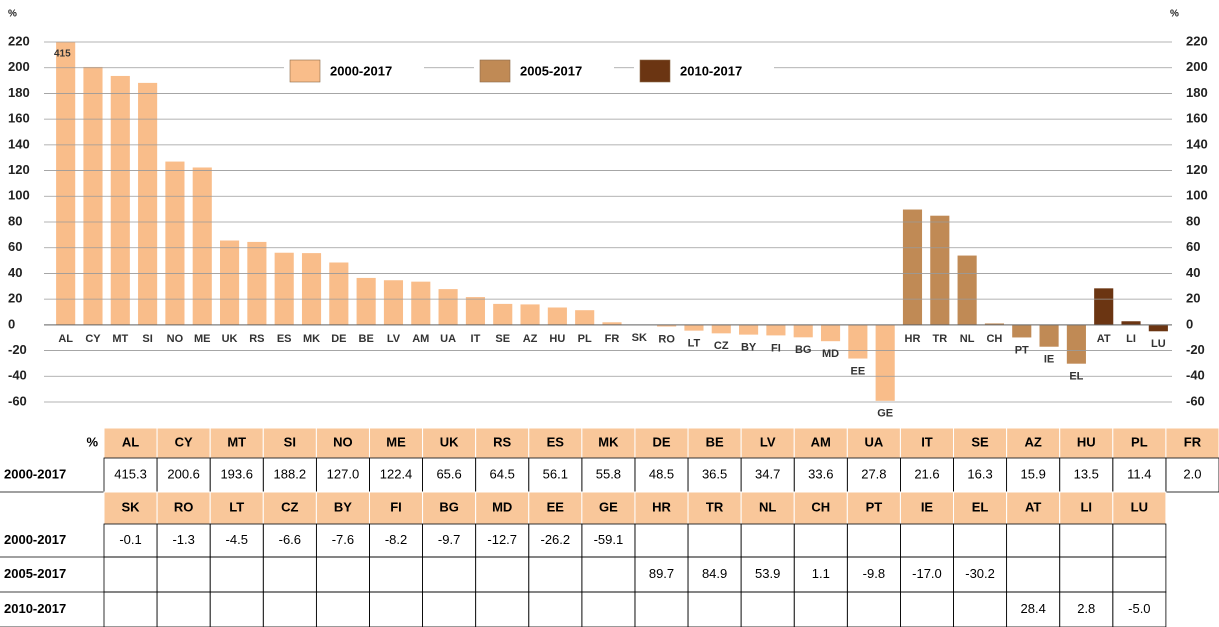 The image size is (1219, 627). What do you see at coordinates (502, 339) in the screenshot?
I see `x-tick-label: SE` at bounding box center [502, 339].